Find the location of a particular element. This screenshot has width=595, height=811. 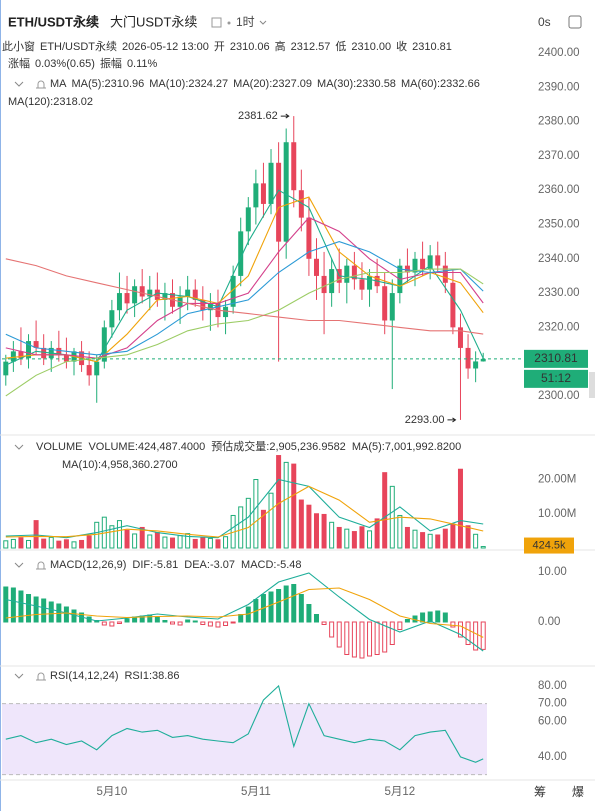

legend-item: MA(20):2327.09 is located at coordinates (272, 84).